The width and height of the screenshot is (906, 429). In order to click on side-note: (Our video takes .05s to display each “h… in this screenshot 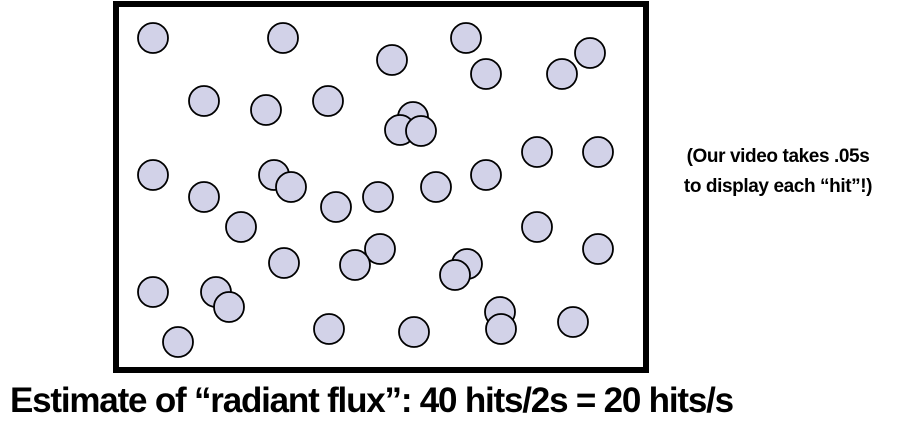, I will do `click(778, 172)`.